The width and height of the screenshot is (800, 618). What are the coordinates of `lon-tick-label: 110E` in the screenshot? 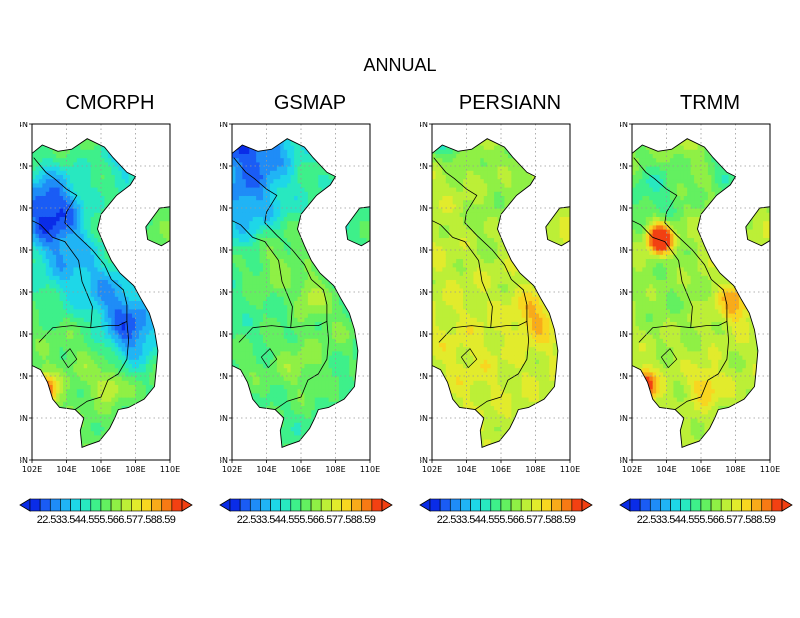 It's located at (770, 469).